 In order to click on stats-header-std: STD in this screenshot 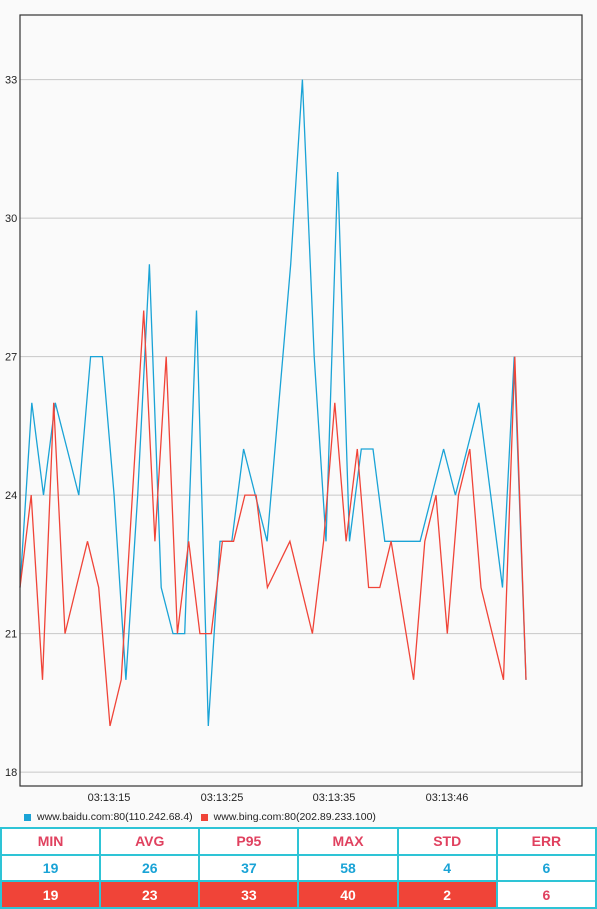, I will do `click(447, 841)`.